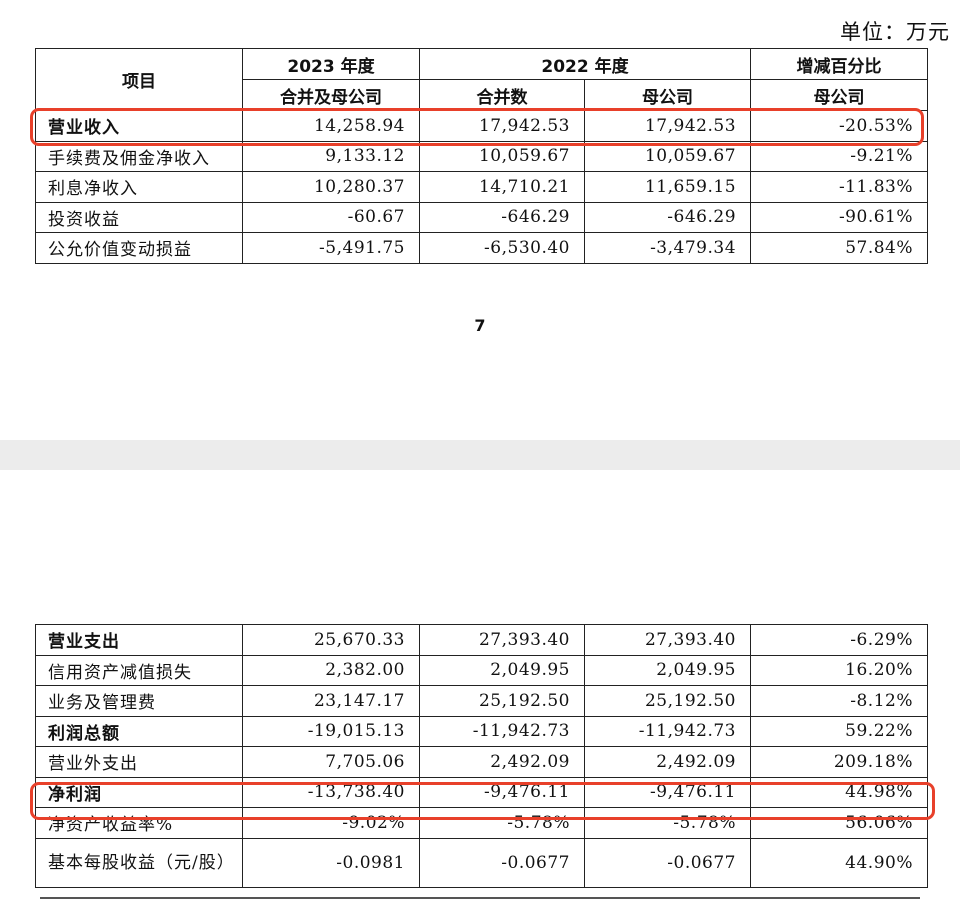 The image size is (960, 901). Describe the element at coordinates (502, 670) in the screenshot. I see `value-2022-consolidated: 2,049.95` at that location.